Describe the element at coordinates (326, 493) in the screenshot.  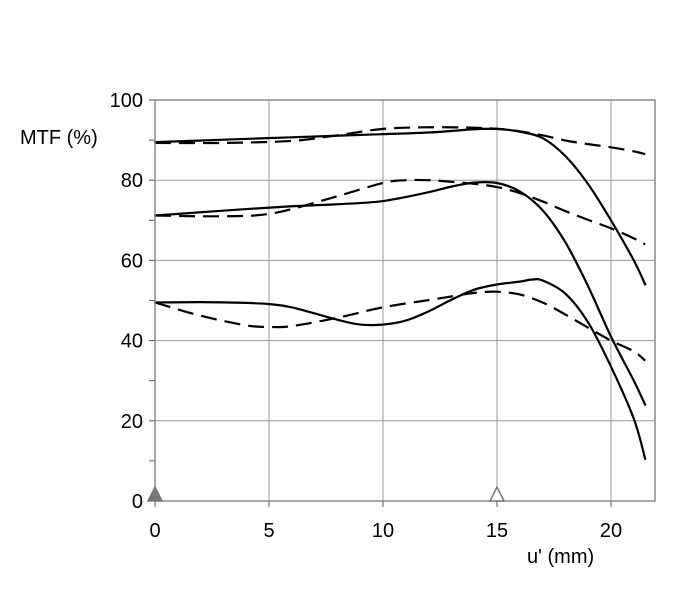
I see `axis-markers` at that location.